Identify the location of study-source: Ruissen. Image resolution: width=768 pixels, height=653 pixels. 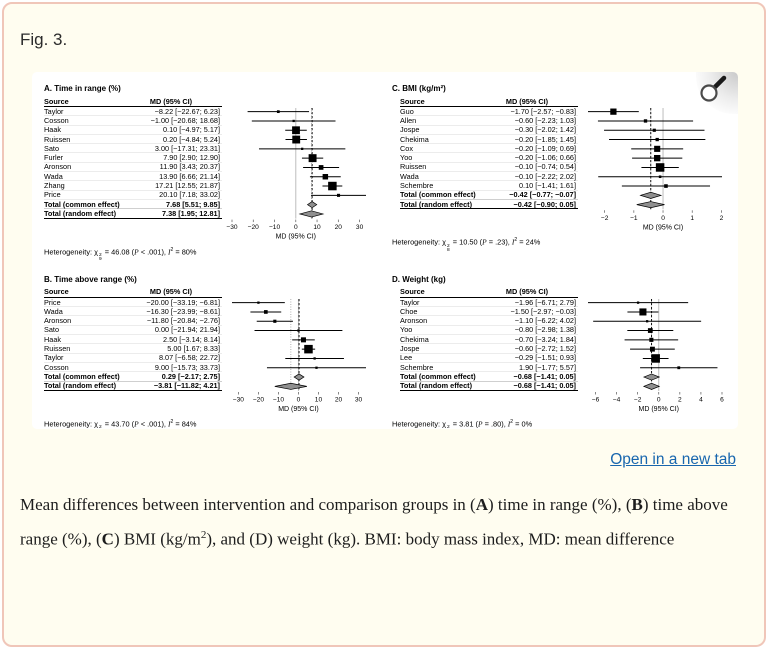
(413, 167).